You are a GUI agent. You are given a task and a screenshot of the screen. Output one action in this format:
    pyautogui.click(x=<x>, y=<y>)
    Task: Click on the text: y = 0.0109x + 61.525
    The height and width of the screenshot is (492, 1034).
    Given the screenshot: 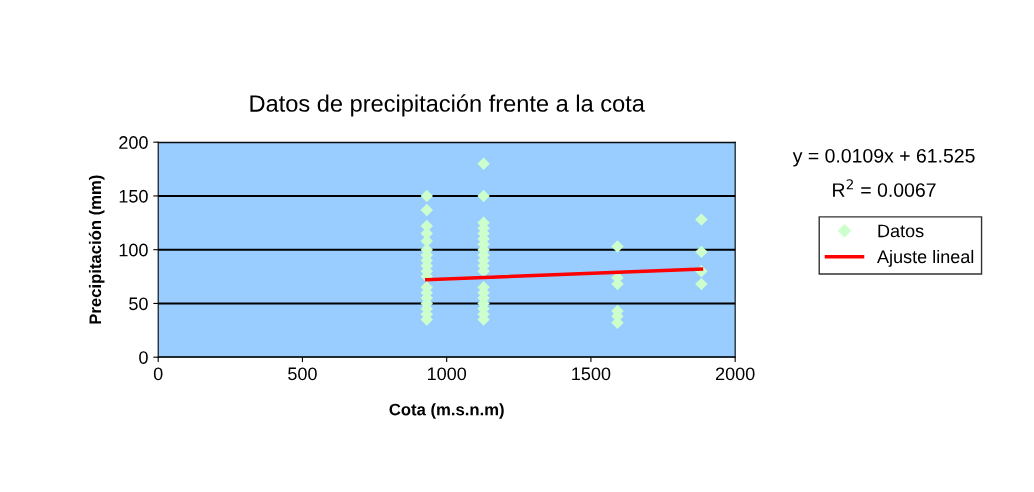 What is the action you would take?
    pyautogui.click(x=883, y=157)
    